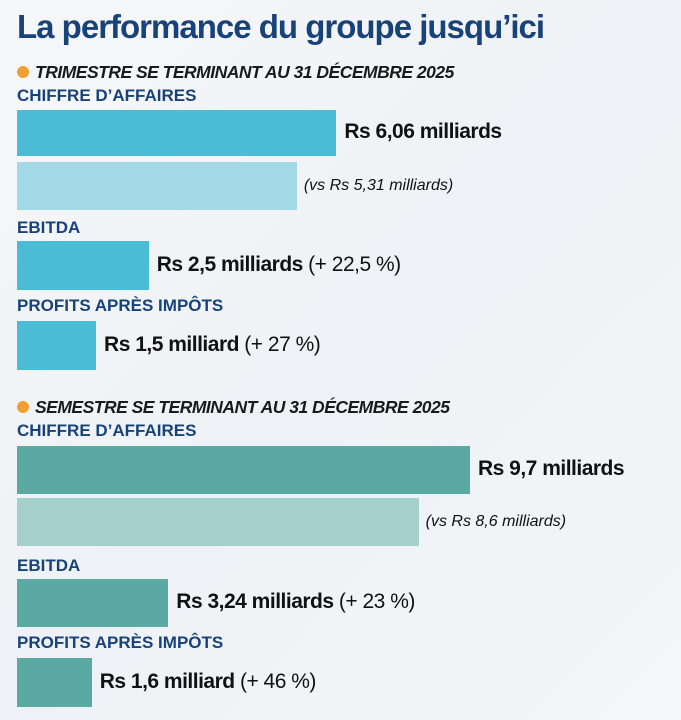  Describe the element at coordinates (281, 26) in the screenshot. I see `chart-title: La performance du groupe jusqu’ici` at that location.